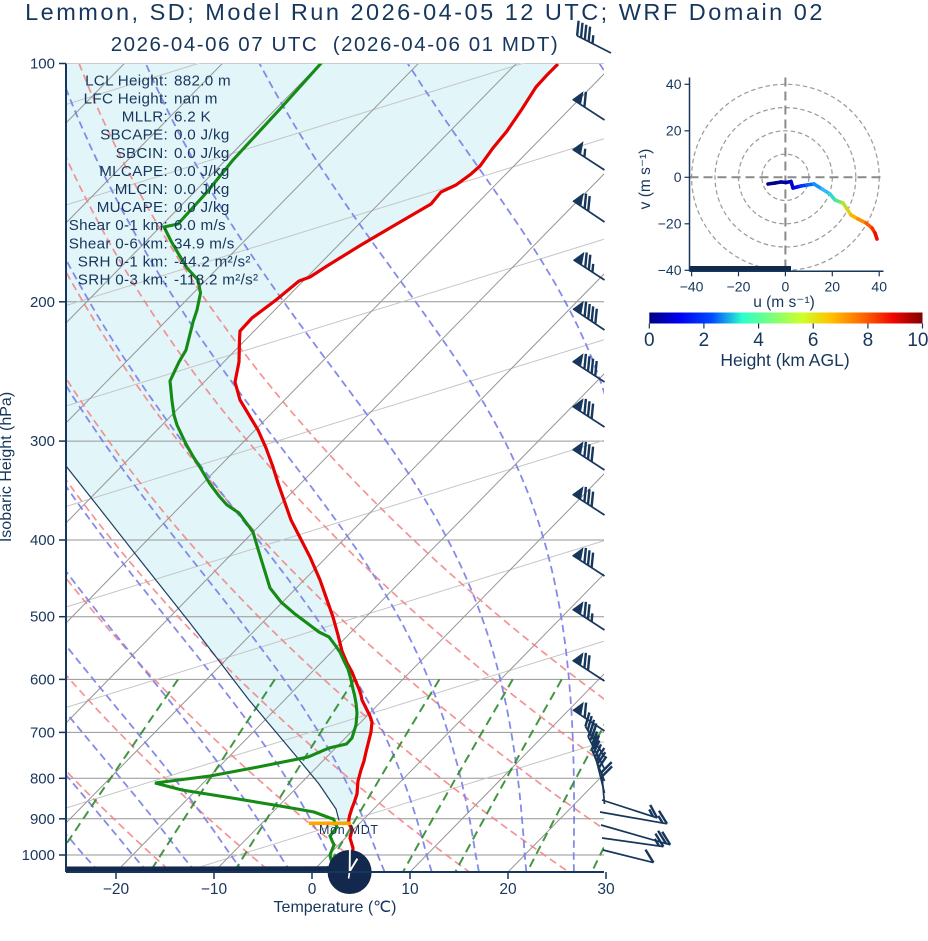 This screenshot has width=928, height=941. Describe the element at coordinates (132, 207) in the screenshot. I see `svg-text: MUCAPE:` at that location.